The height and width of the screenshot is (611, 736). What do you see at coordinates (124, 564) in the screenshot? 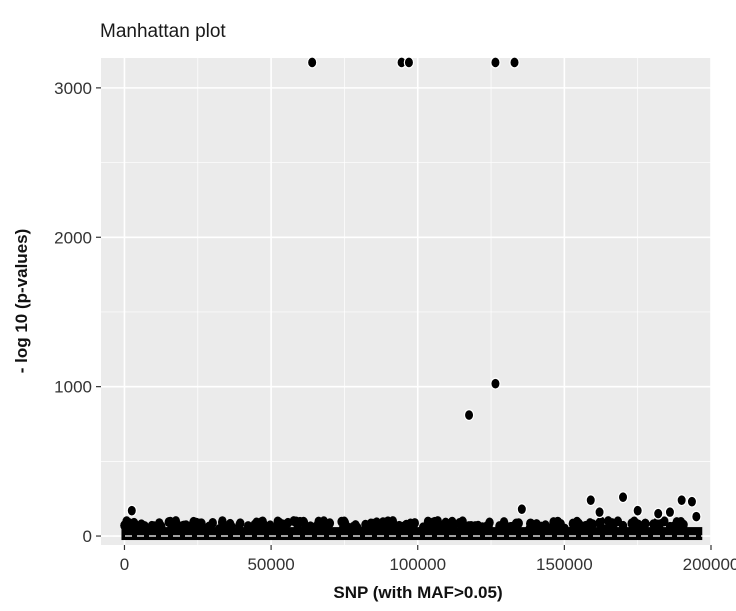
I see `x-tick-label: 0` at bounding box center [124, 564].